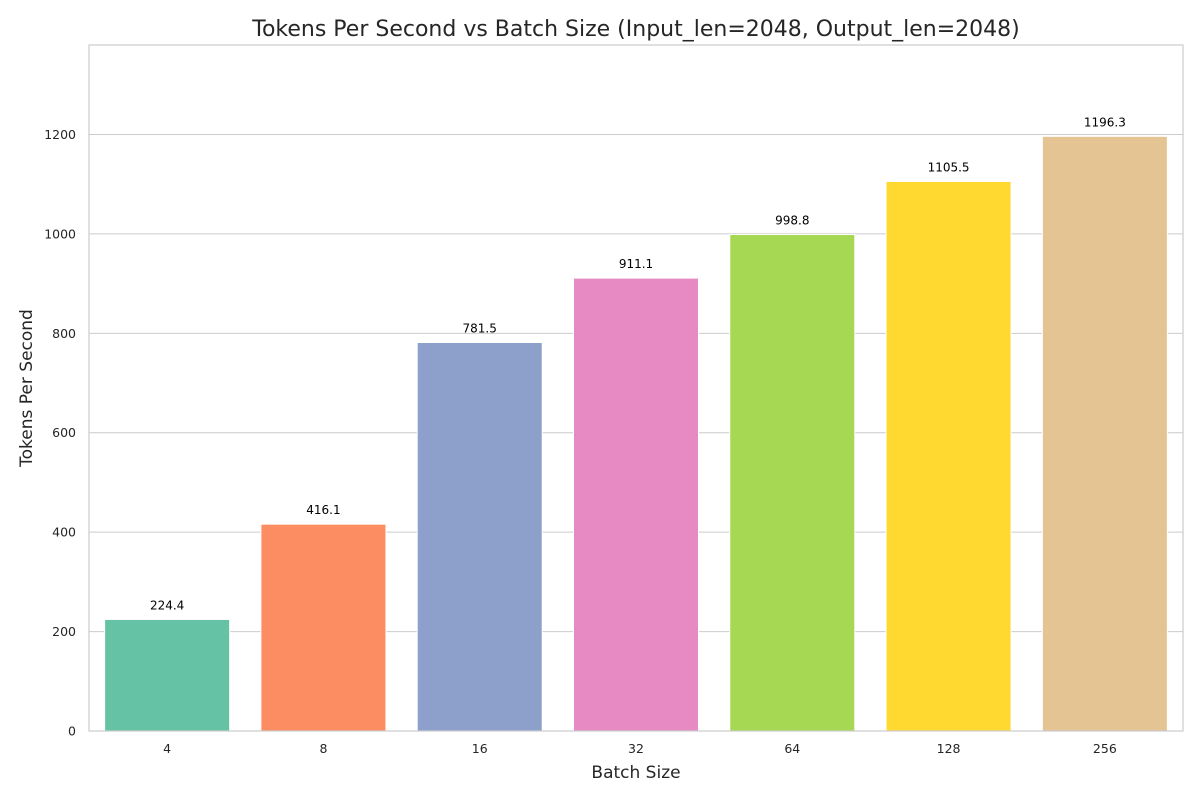 The width and height of the screenshot is (1200, 800). What do you see at coordinates (636, 748) in the screenshot?
I see `x-tick-label: 32` at bounding box center [636, 748].